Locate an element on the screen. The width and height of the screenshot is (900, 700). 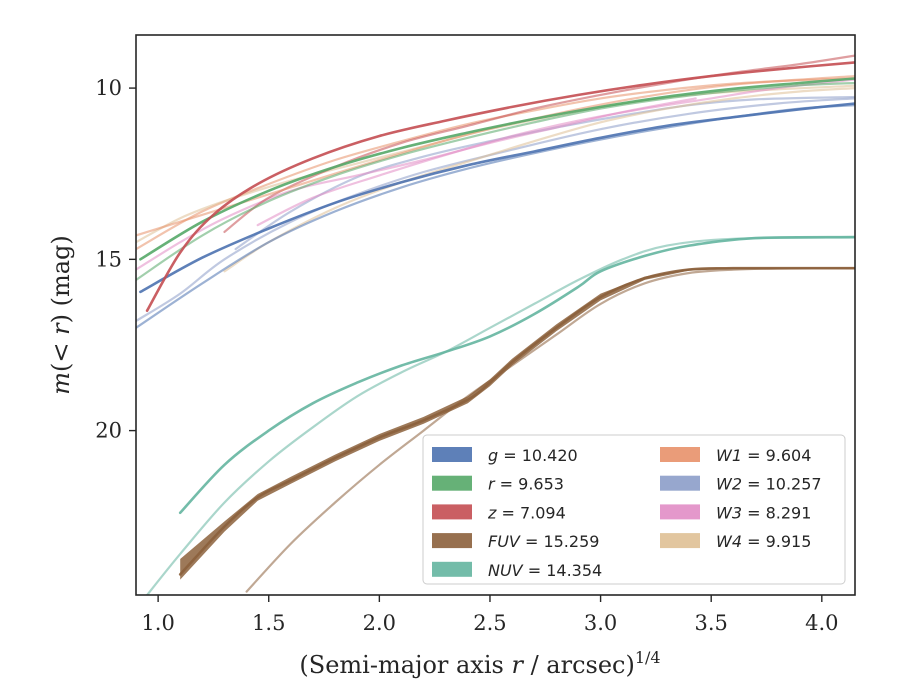
legend-entry: r = 9.653 is located at coordinates (526, 484).